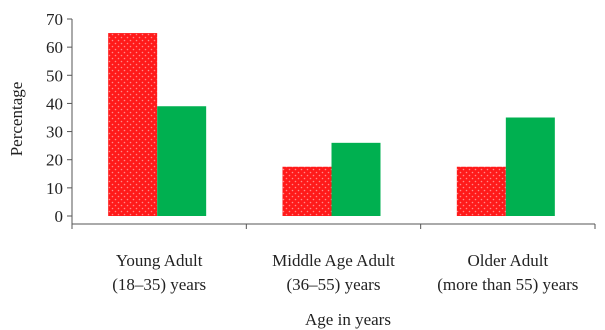 The width and height of the screenshot is (605, 330). Describe the element at coordinates (54, 188) in the screenshot. I see `y-tick-label: 10` at that location.